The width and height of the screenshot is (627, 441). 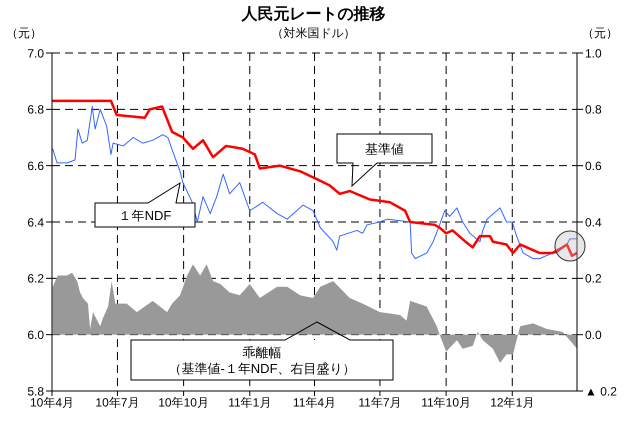 I want to click on y2-tick-label: 1.0, so click(x=593, y=53).